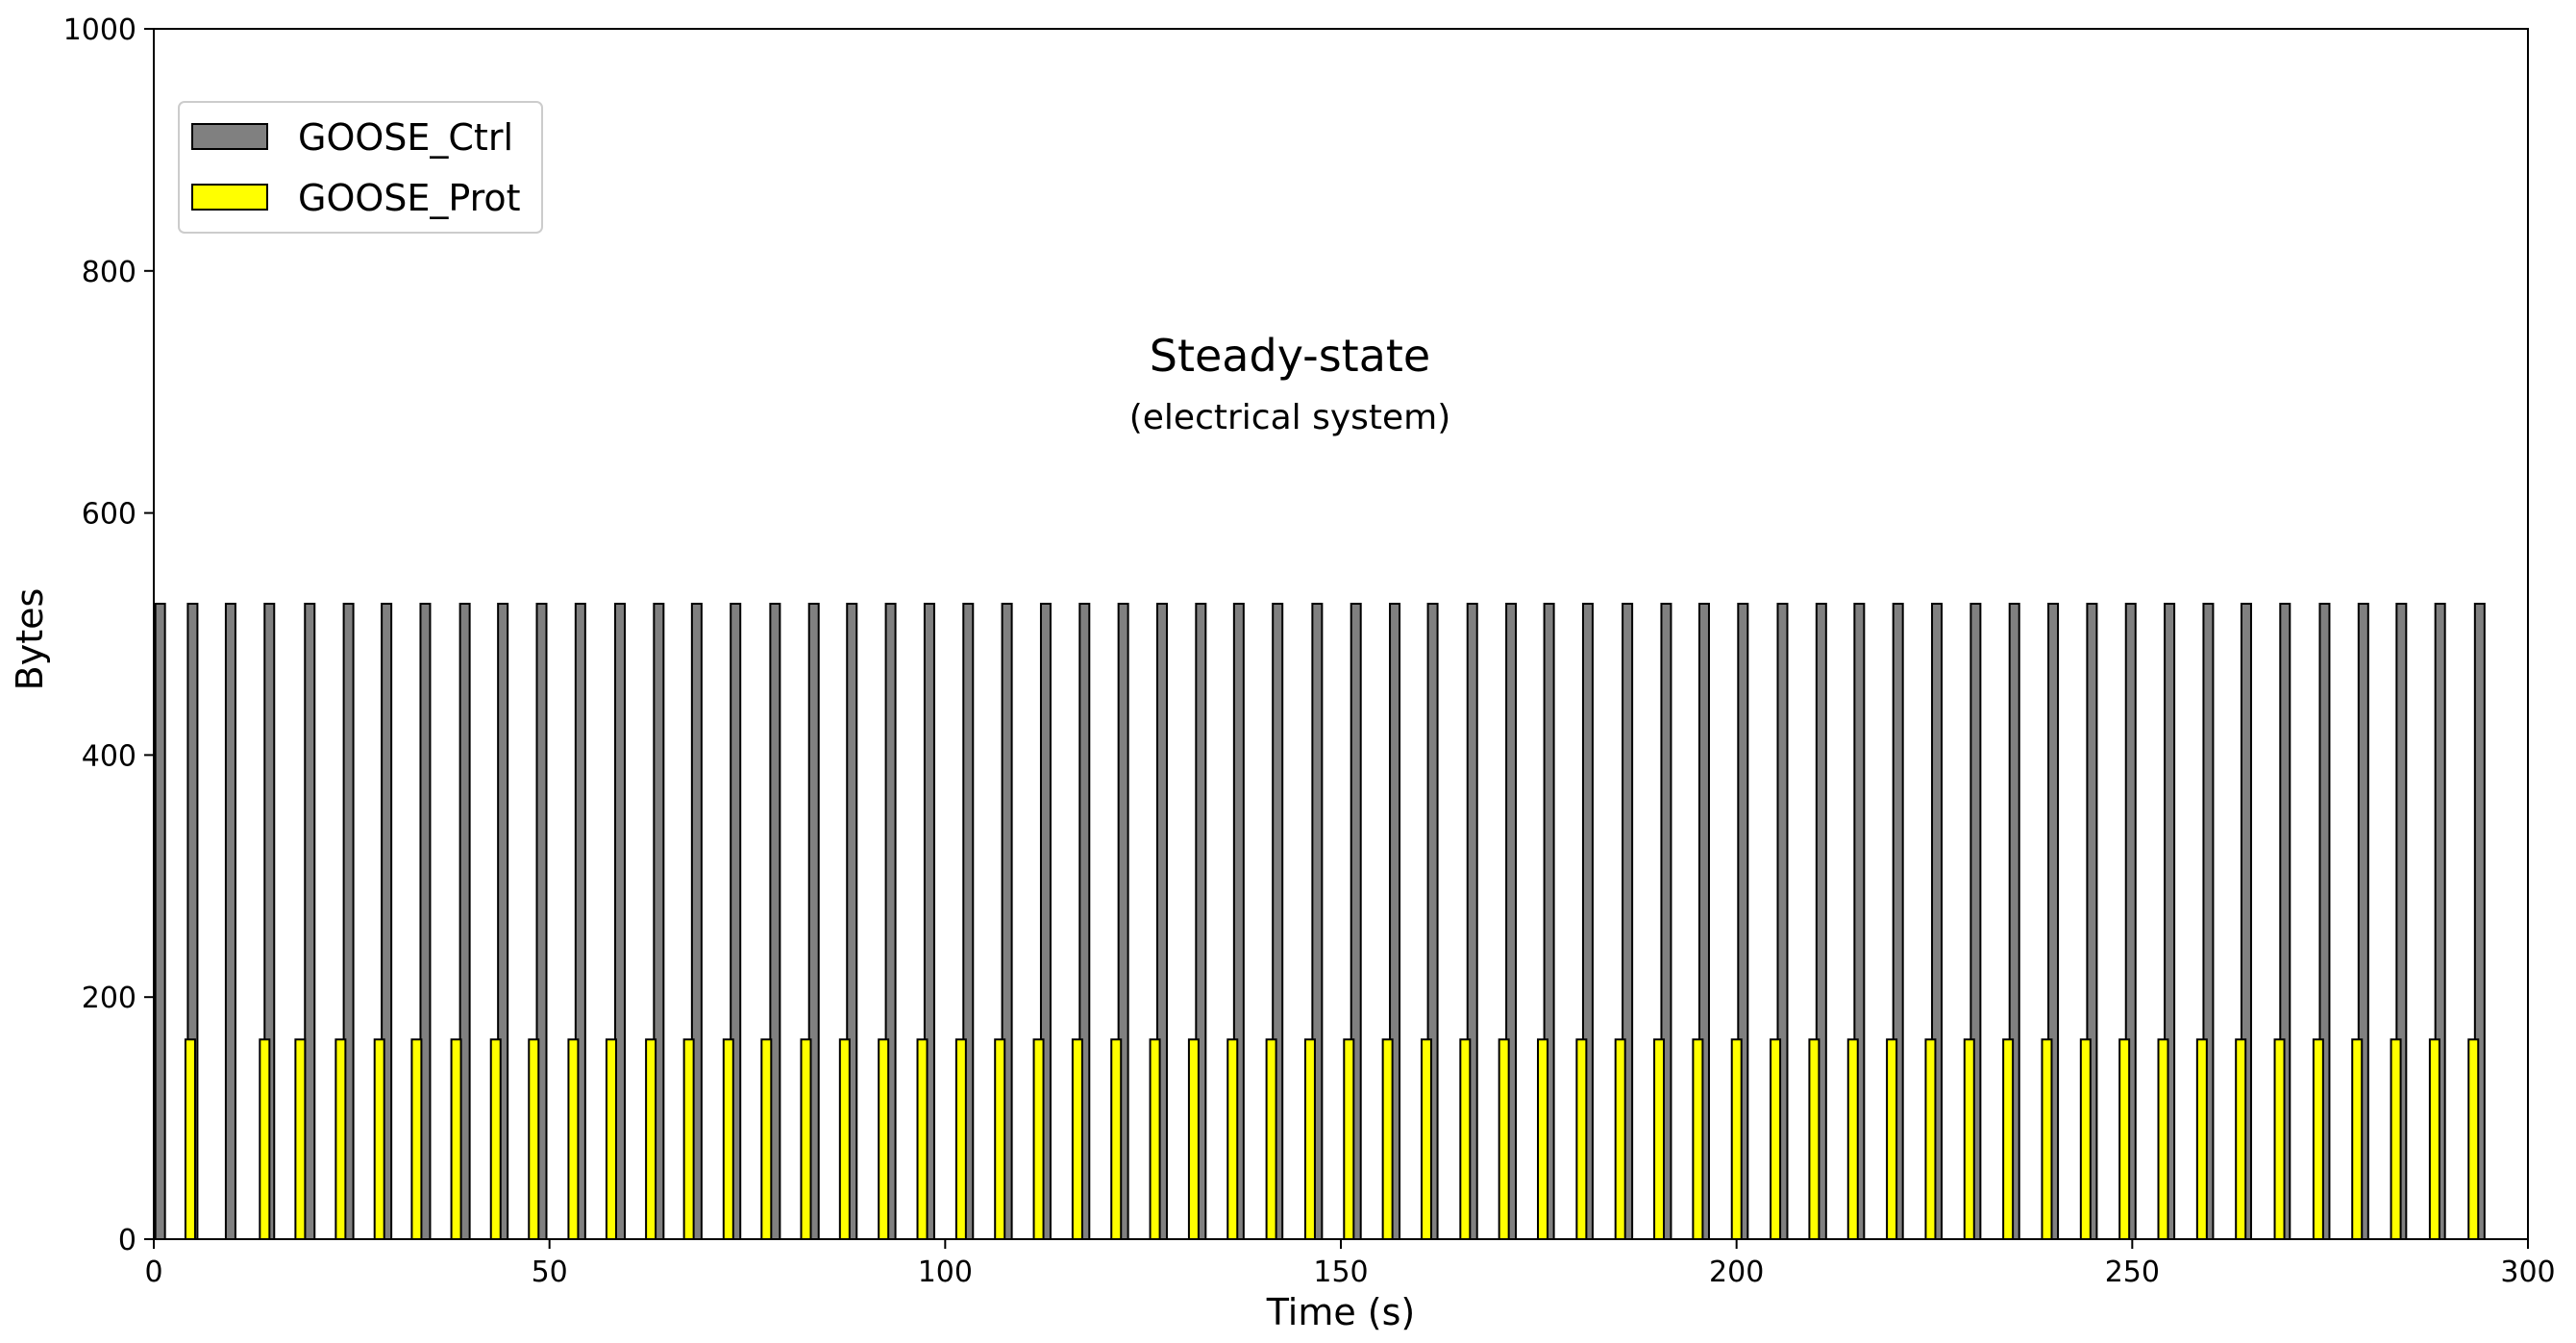 The width and height of the screenshot is (2576, 1343). What do you see at coordinates (109, 999) in the screenshot?
I see `y-tick-label: 200` at bounding box center [109, 999].